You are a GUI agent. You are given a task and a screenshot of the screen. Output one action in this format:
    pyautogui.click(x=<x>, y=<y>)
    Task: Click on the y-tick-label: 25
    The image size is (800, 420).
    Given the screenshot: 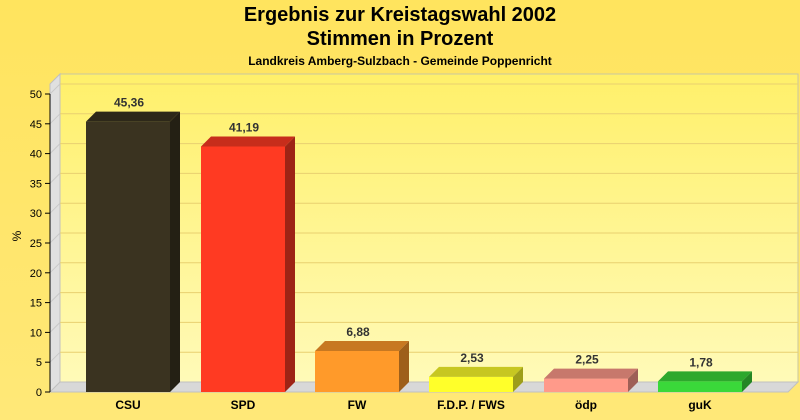 What is the action you would take?
    pyautogui.click(x=36, y=244)
    